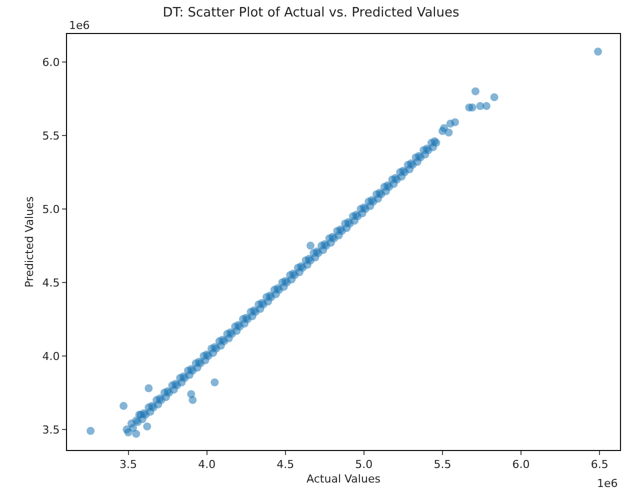 This screenshot has width=622, height=495. Describe the element at coordinates (129, 465) in the screenshot. I see `x-tick-label: 3.5` at that location.